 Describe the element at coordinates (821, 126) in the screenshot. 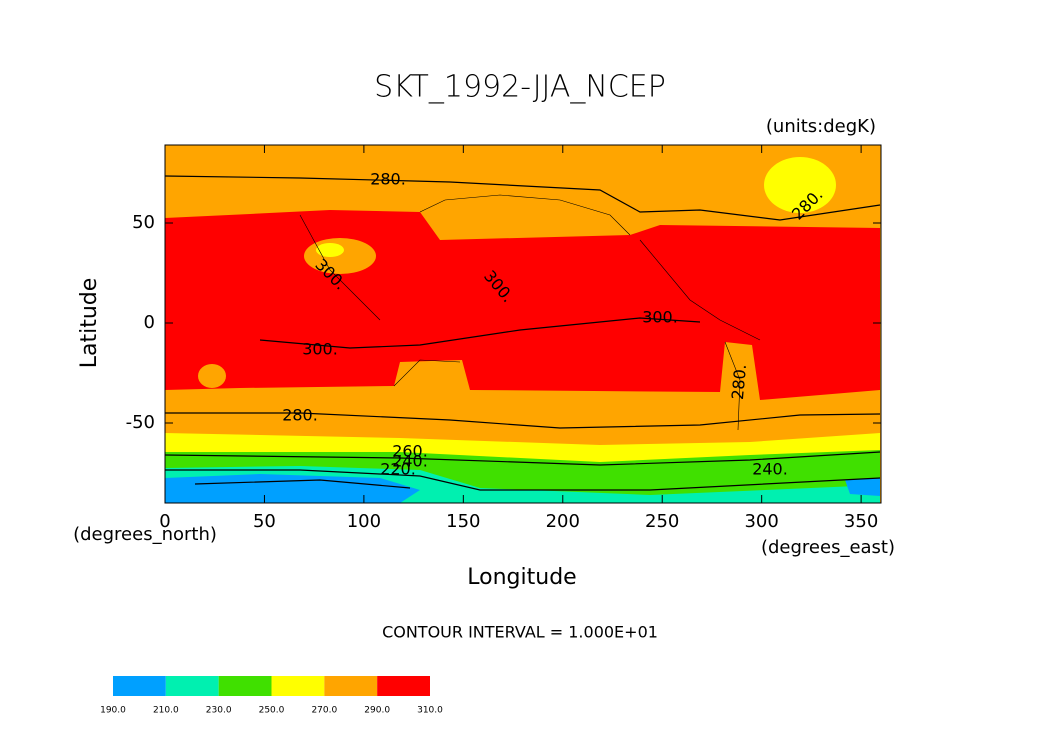

I see `units-note: (units:degK)` at that location.